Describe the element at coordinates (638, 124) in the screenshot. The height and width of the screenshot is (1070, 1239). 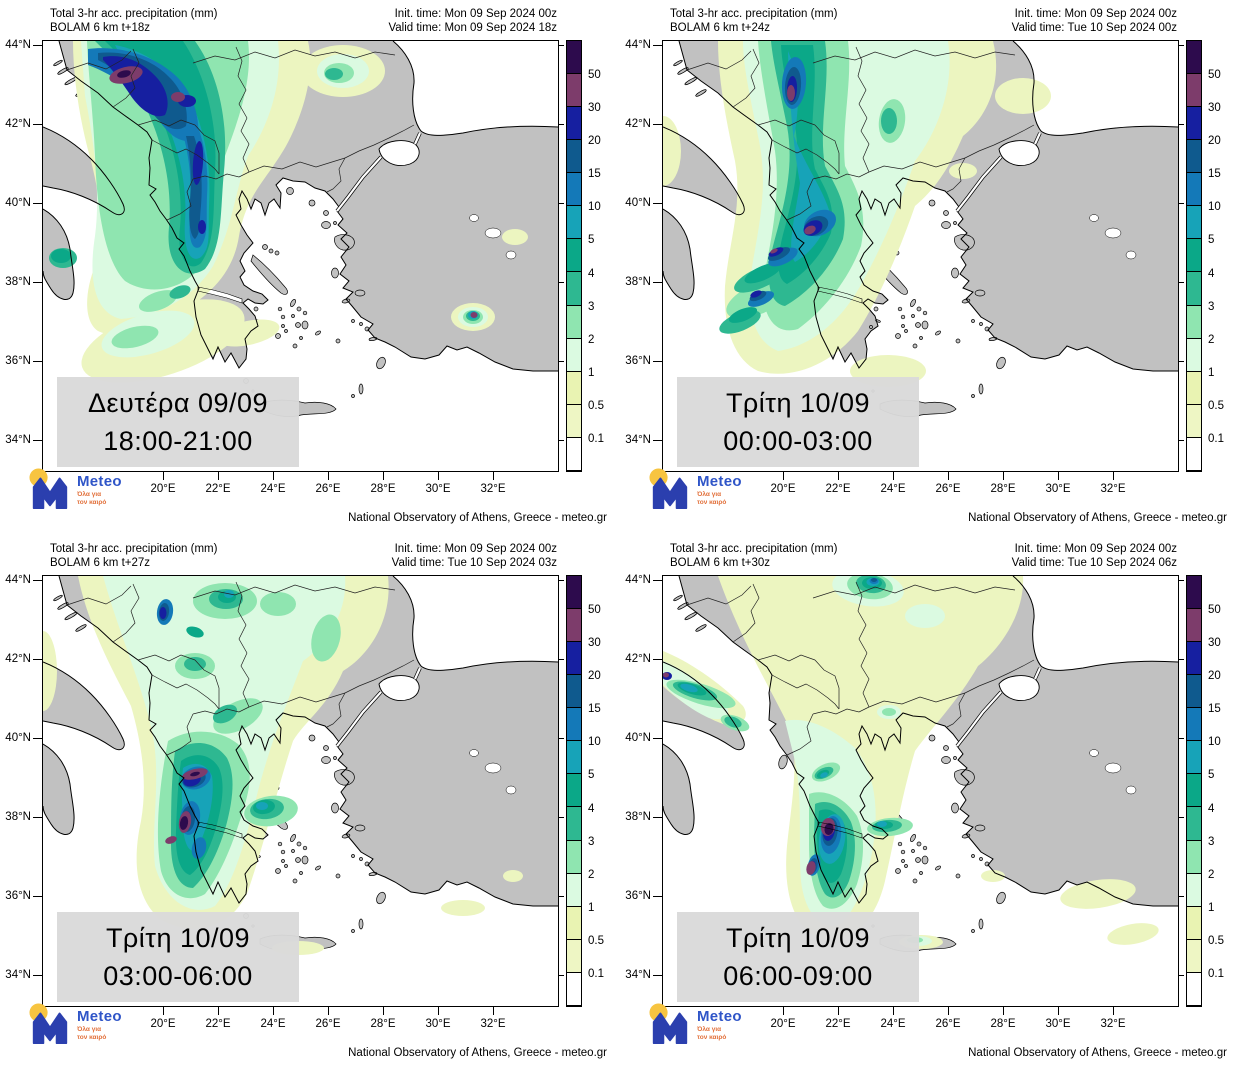
I see `lat-tick-label: 42°N` at that location.